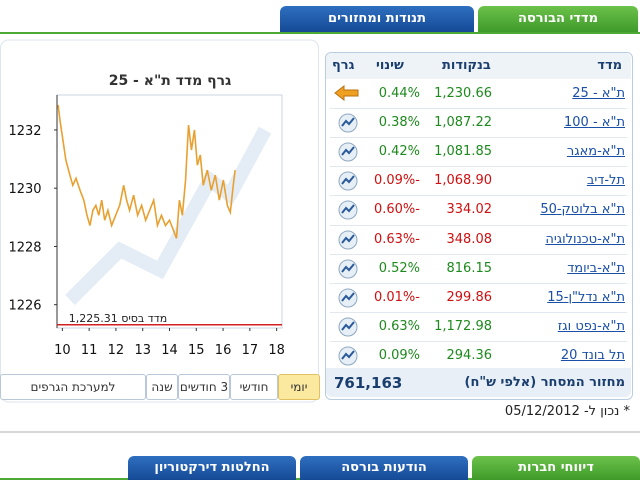 This screenshot has width=640, height=480. I want to click on y-tick-label: 1228, so click(24, 247).